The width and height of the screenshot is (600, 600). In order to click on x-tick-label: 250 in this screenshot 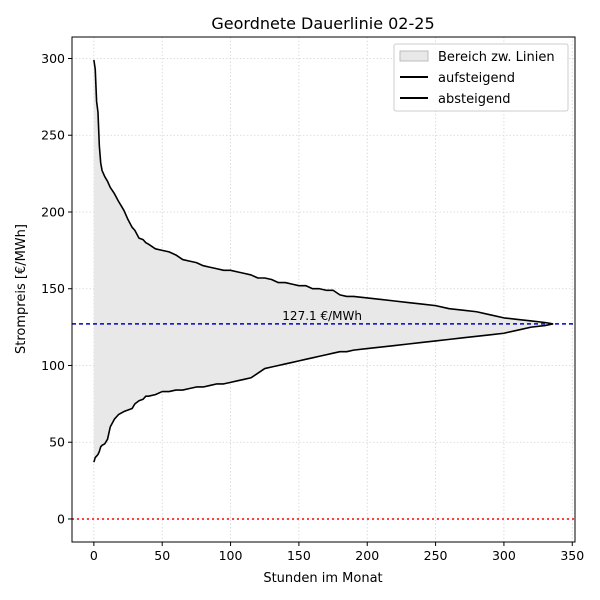, I will do `click(436, 555)`.